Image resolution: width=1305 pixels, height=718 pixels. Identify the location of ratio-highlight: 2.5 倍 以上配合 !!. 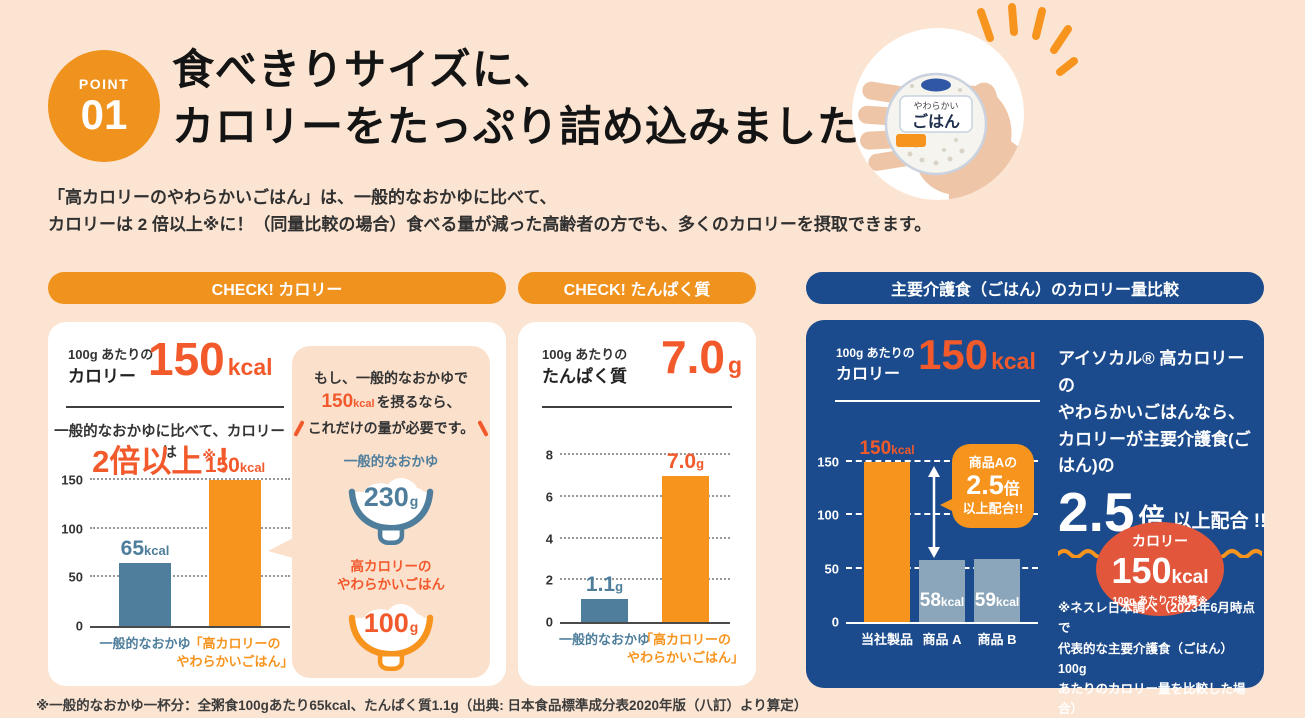
(1162, 512).